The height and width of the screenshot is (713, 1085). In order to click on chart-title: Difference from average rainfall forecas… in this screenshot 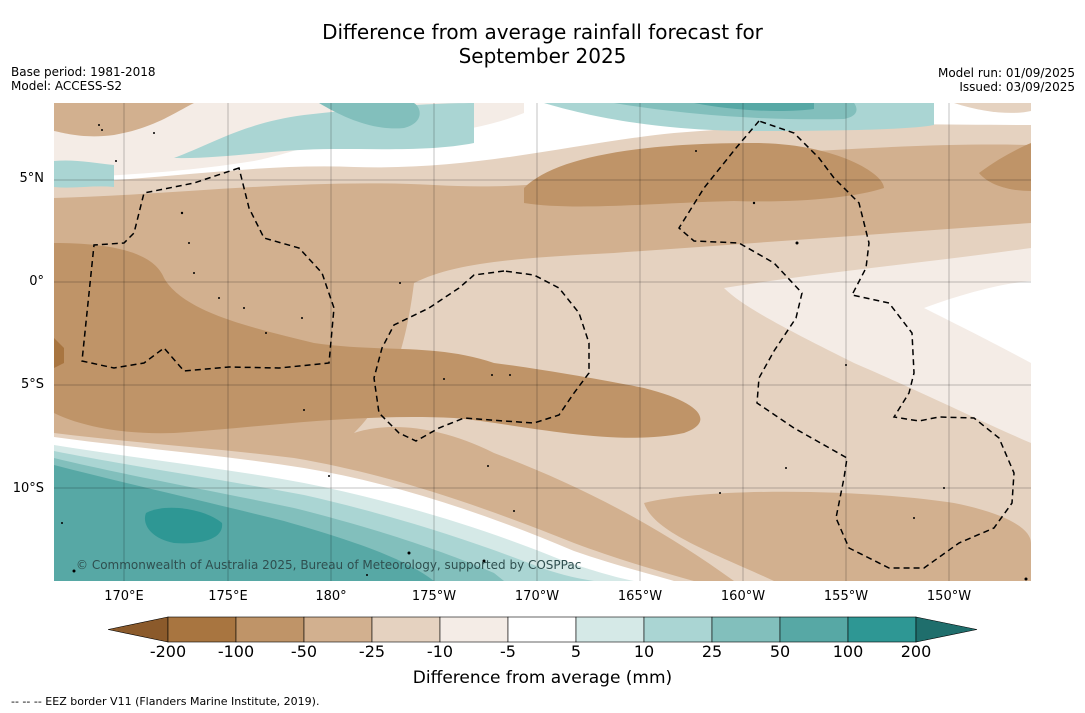, I will do `click(542, 44)`.